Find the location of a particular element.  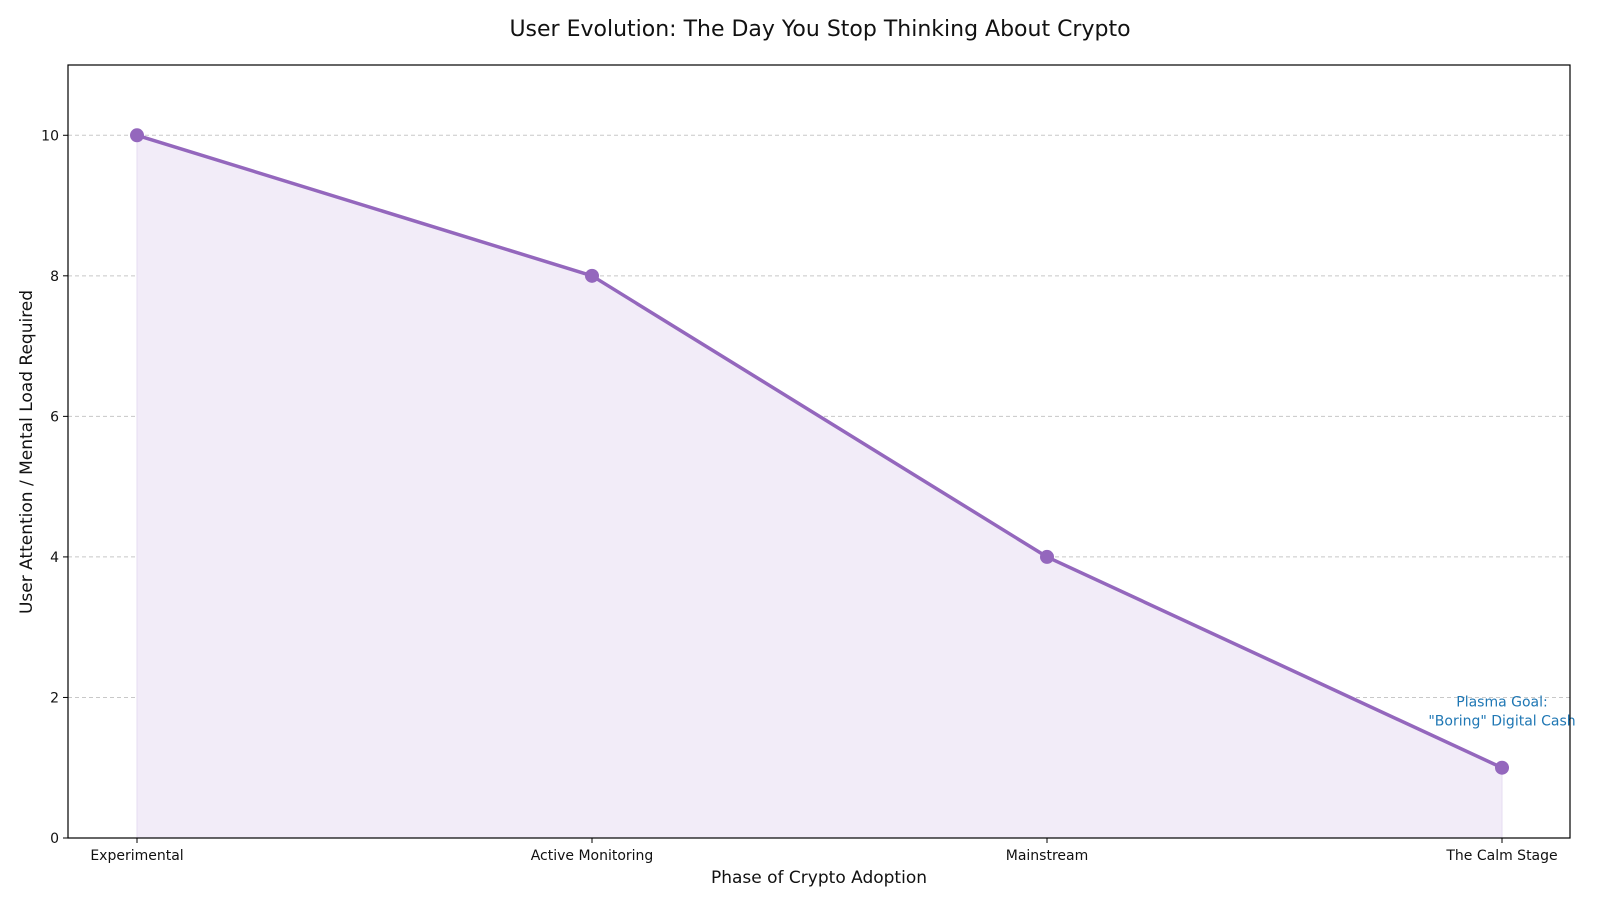

annotation-line-1: Plasma Goal: is located at coordinates (1501, 703).